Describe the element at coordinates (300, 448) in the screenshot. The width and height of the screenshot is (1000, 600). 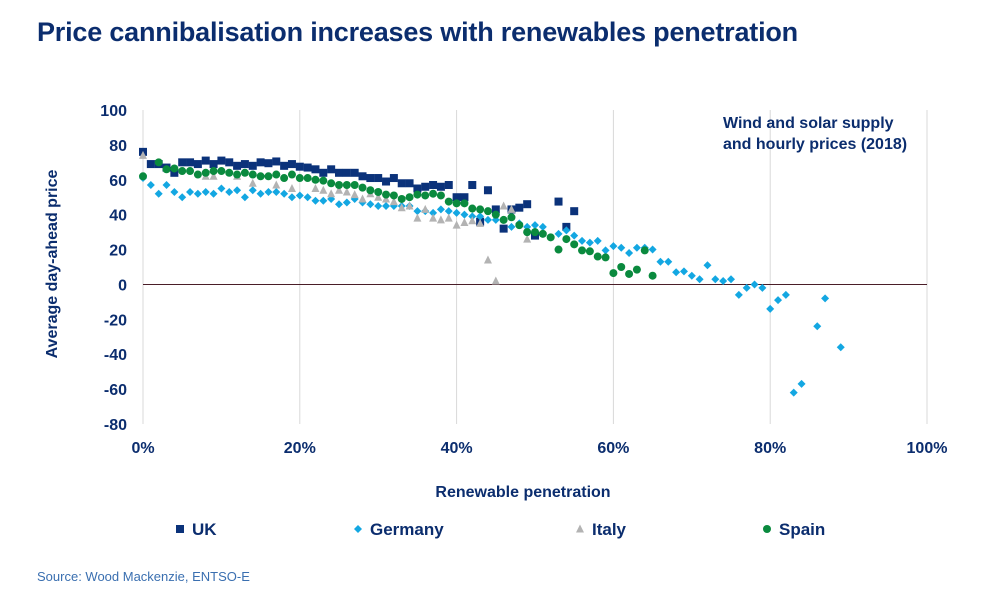
I see `x-tick-label: 20%` at that location.